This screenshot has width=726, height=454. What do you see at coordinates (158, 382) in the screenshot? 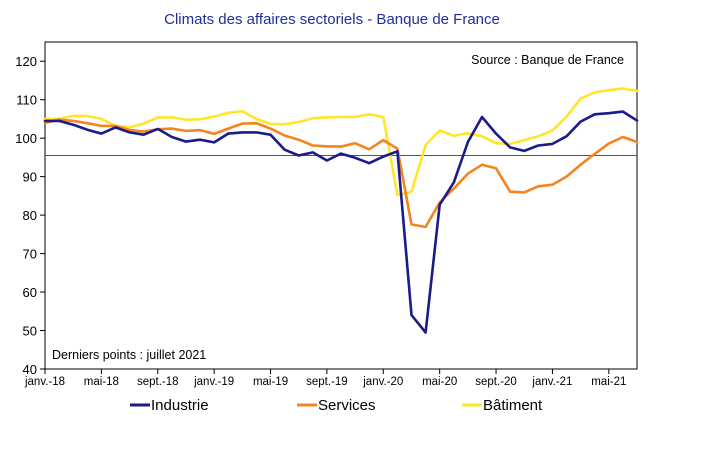
I see `x-tick-label: sept.-18` at bounding box center [158, 382].